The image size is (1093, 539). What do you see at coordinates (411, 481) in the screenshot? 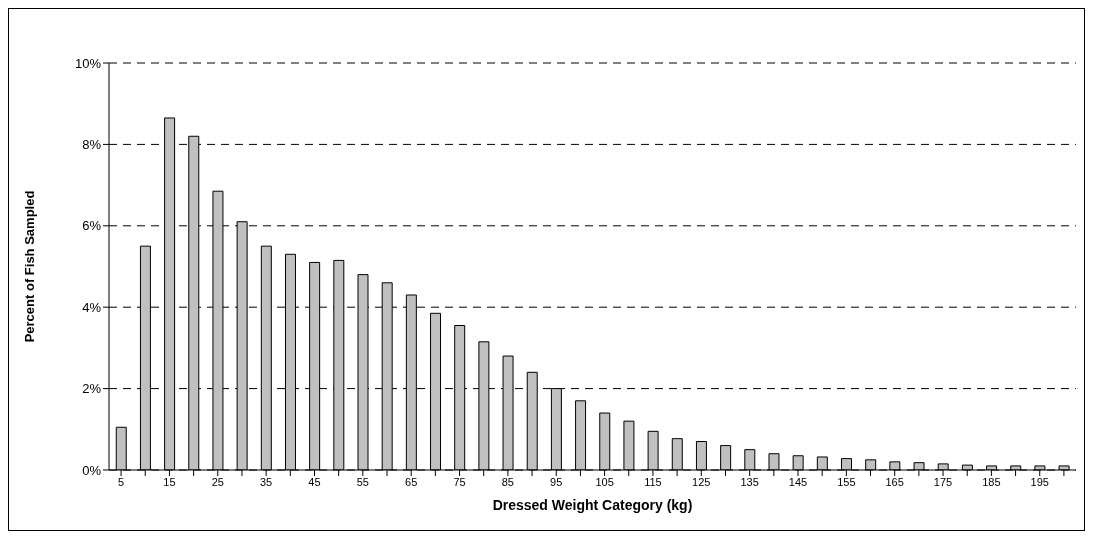
I see `x-tick-label: 65` at bounding box center [411, 481].